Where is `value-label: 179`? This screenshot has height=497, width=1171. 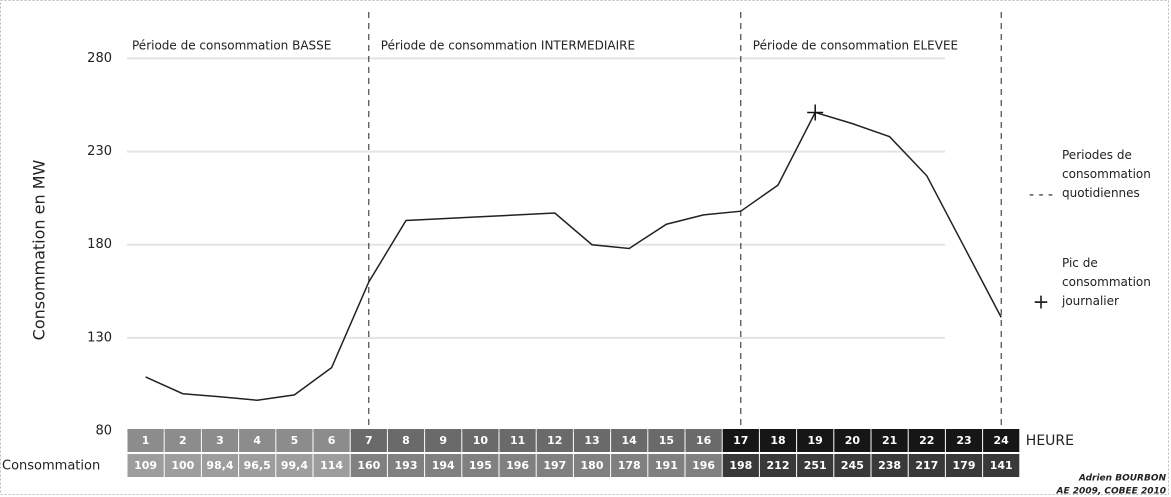 value-label: 179 is located at coordinates (964, 465).